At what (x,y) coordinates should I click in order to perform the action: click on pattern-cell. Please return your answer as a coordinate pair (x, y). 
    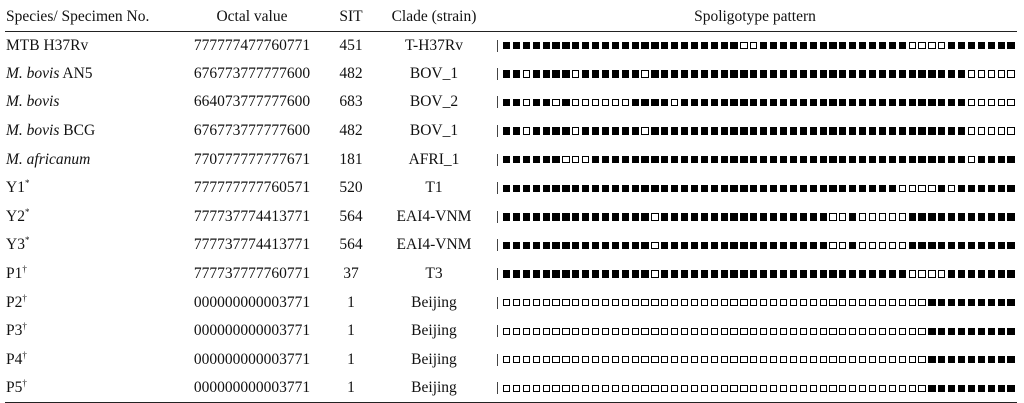
    Looking at the image, I should click on (755, 45).